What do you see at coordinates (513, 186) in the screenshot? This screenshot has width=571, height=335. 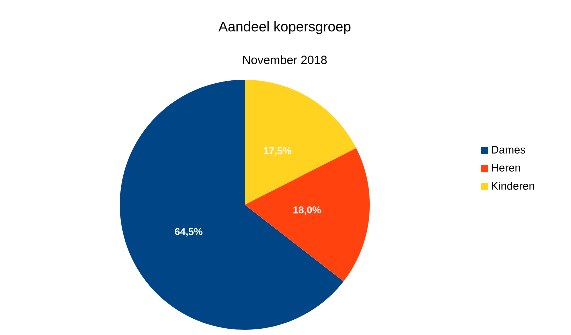 I see `legend-label: Kinderen` at bounding box center [513, 186].